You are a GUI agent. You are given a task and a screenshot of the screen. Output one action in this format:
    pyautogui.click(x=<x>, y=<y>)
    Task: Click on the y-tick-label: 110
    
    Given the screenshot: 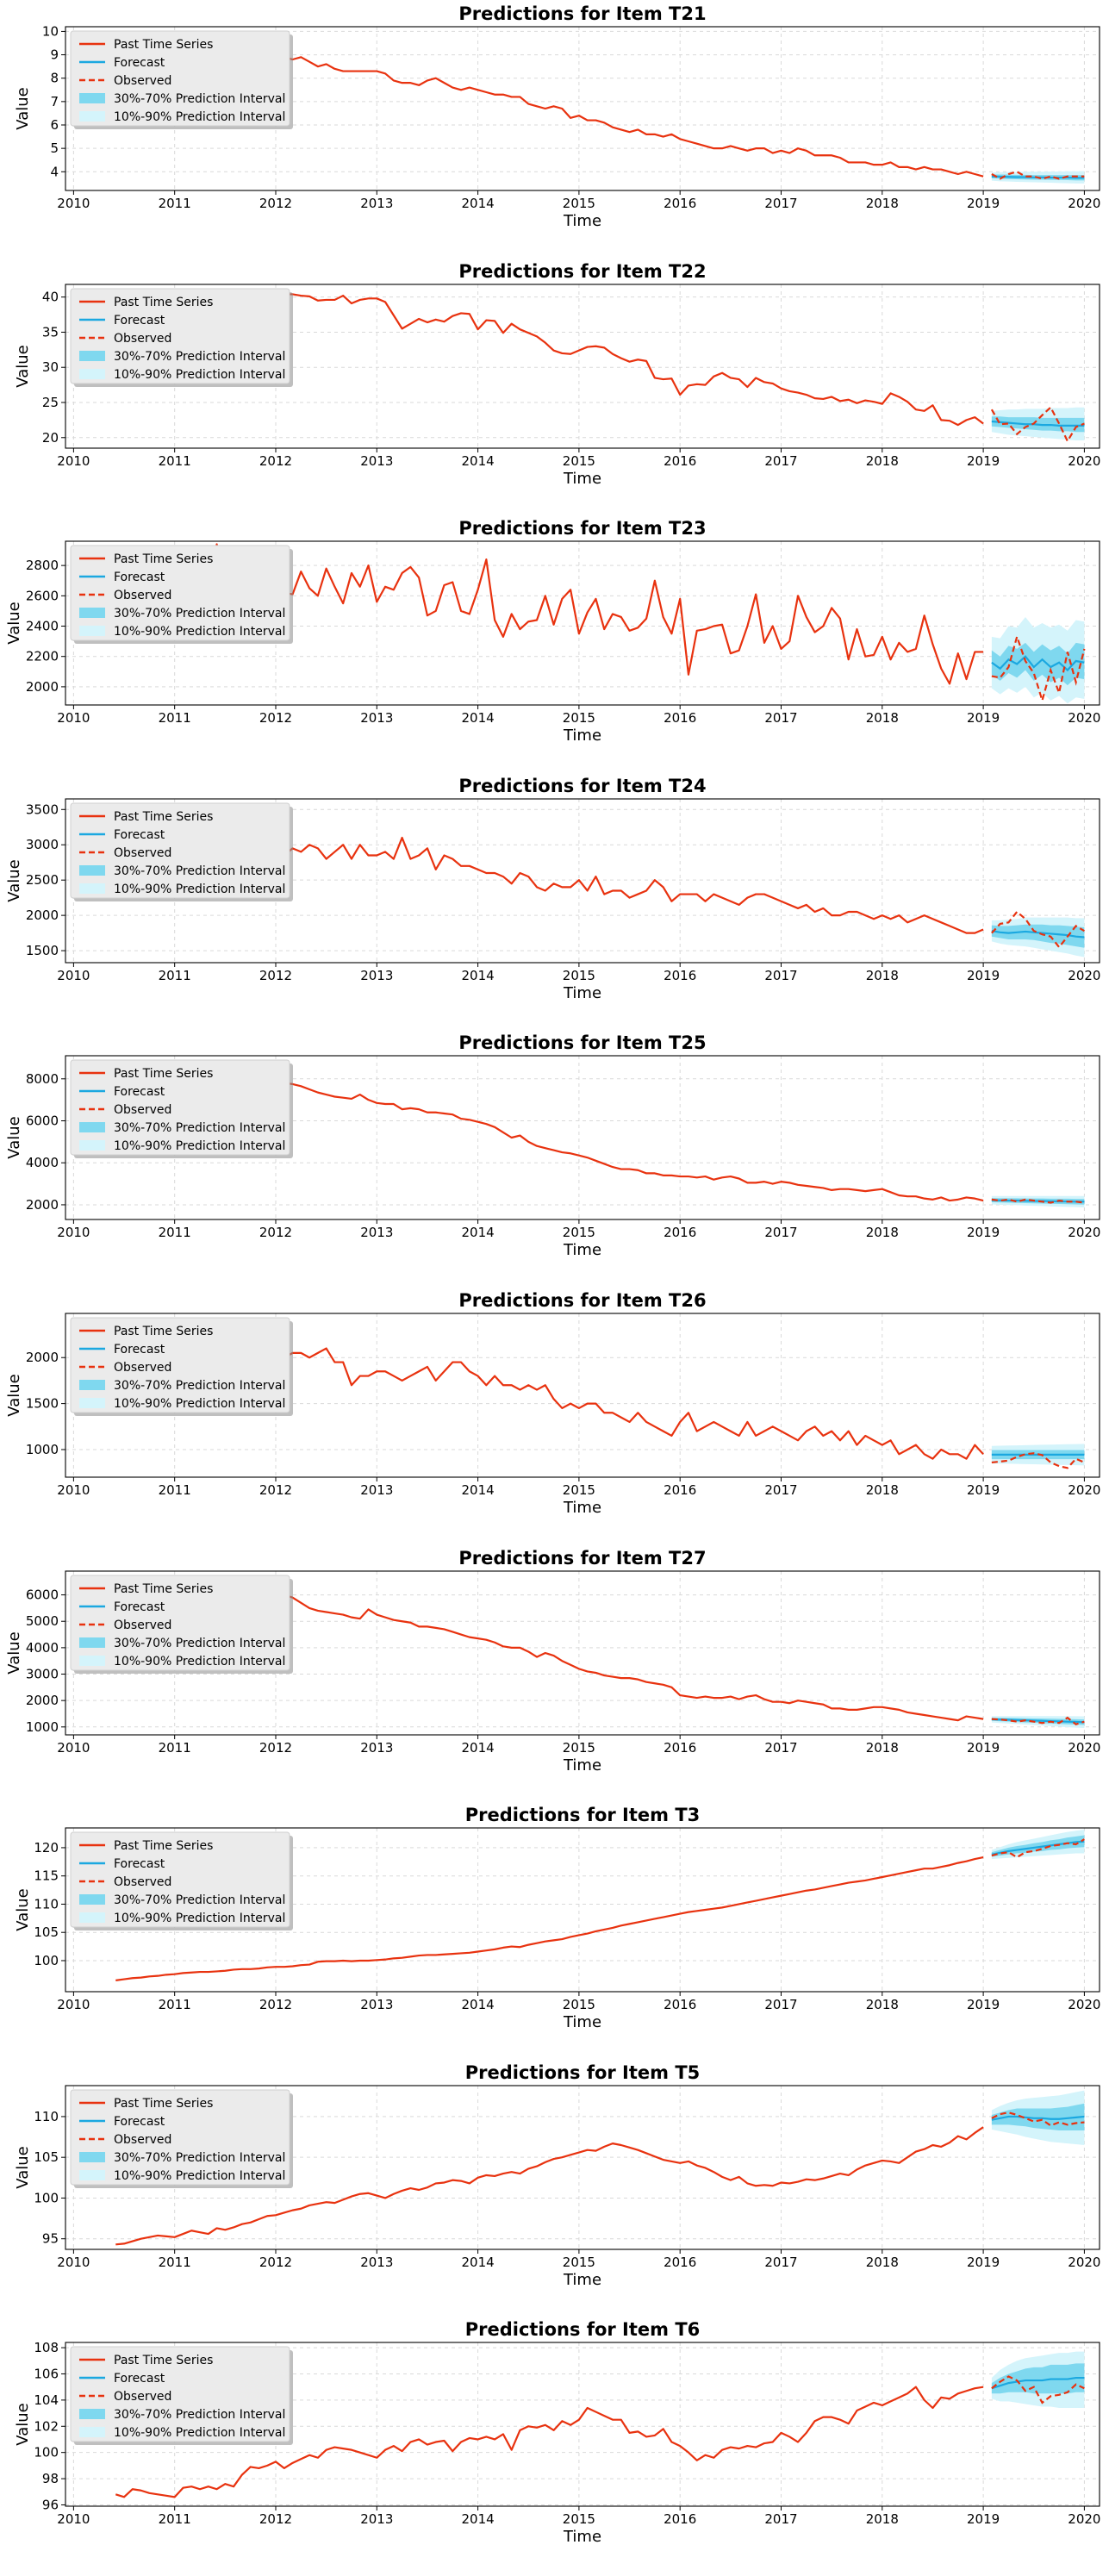 What is the action you would take?
    pyautogui.click(x=46, y=2116)
    